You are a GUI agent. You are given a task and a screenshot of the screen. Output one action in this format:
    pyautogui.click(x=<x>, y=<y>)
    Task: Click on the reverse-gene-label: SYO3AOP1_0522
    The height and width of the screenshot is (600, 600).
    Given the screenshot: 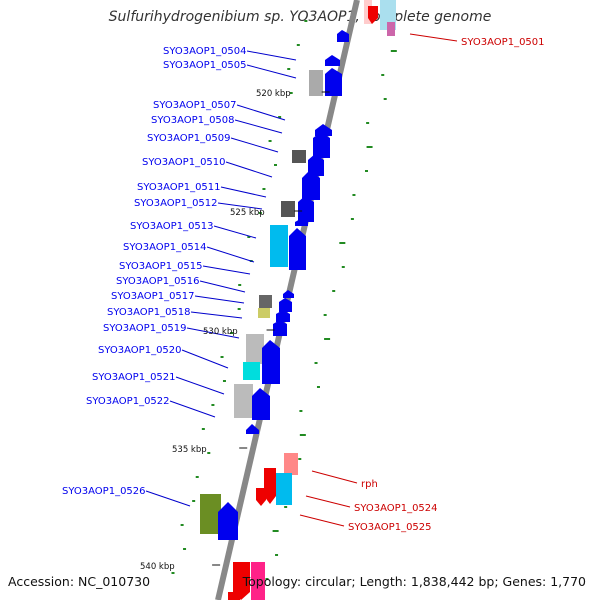 What is the action you would take?
    pyautogui.click(x=128, y=401)
    